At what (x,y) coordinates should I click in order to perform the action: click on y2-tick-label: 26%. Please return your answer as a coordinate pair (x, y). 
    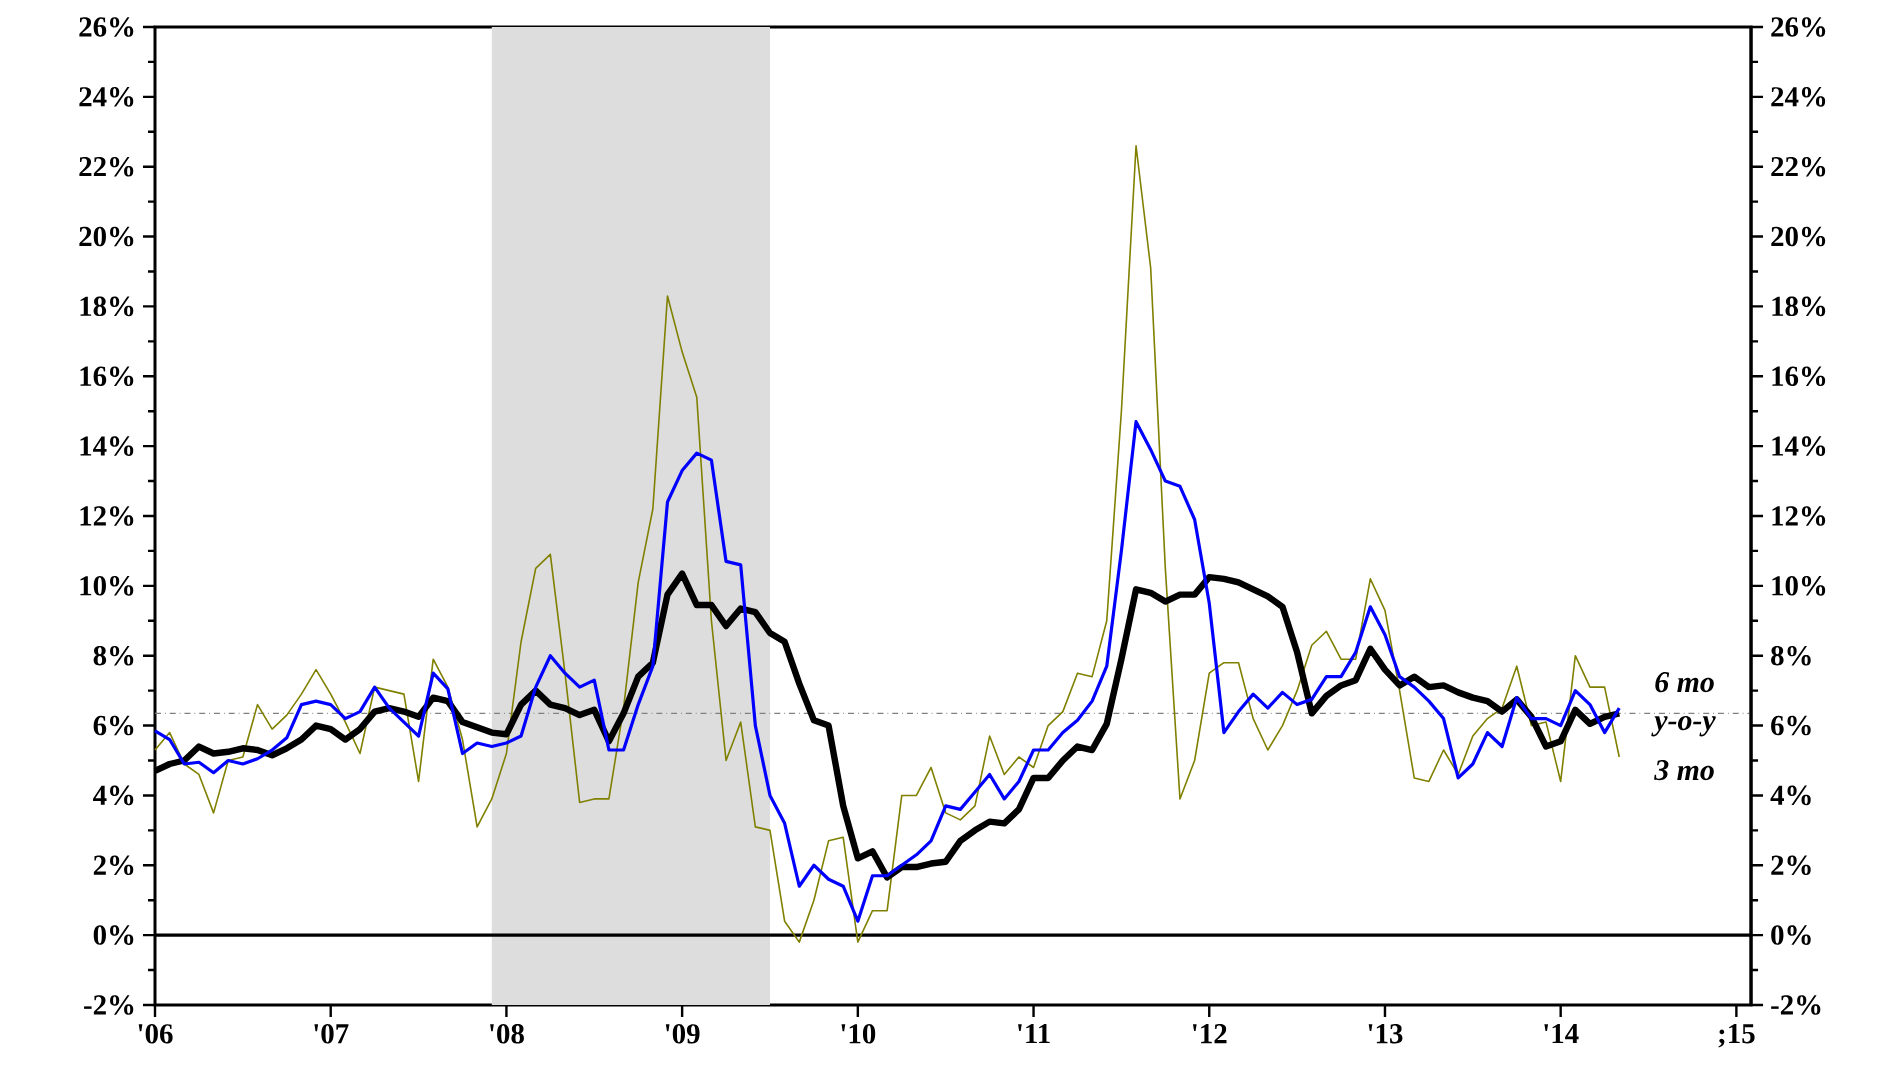
    Looking at the image, I should click on (1798, 27).